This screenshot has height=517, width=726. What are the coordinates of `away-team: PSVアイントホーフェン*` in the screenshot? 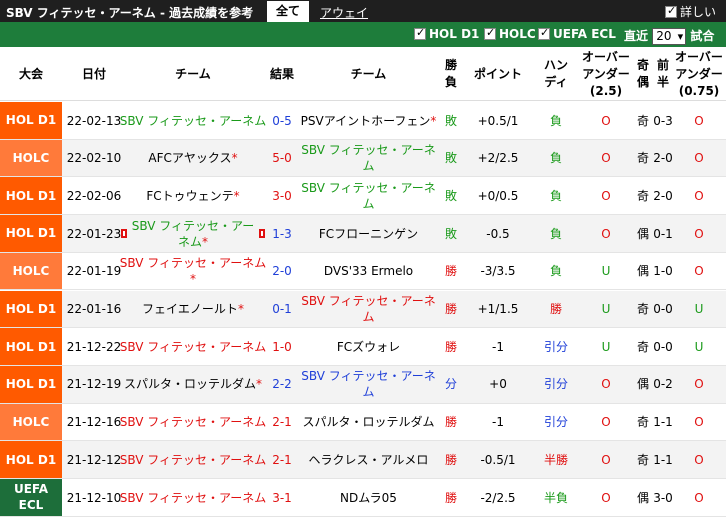 It's located at (368, 120).